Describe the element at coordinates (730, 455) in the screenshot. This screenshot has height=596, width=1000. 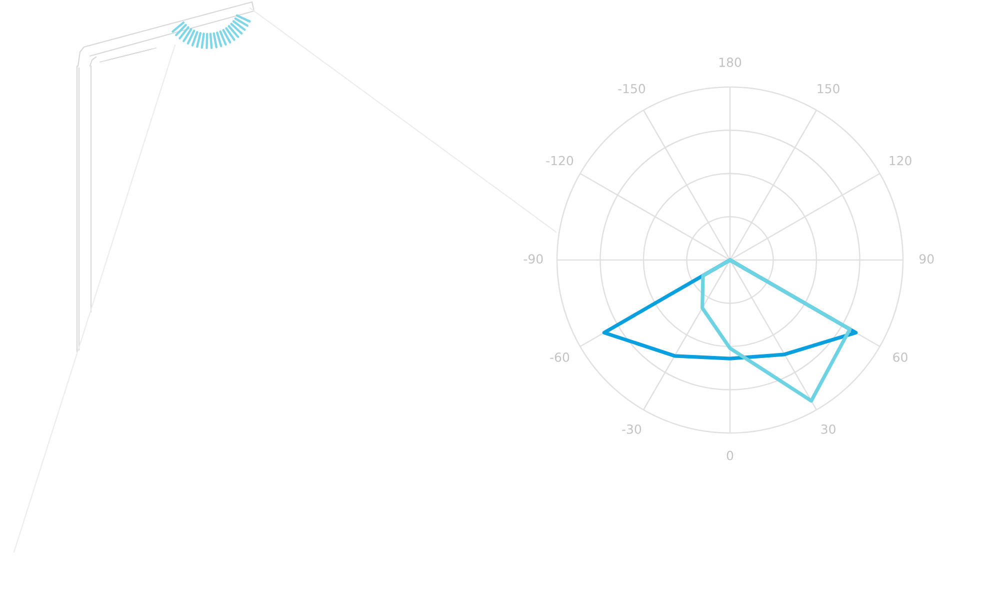
I see `spoke-label: 0` at that location.